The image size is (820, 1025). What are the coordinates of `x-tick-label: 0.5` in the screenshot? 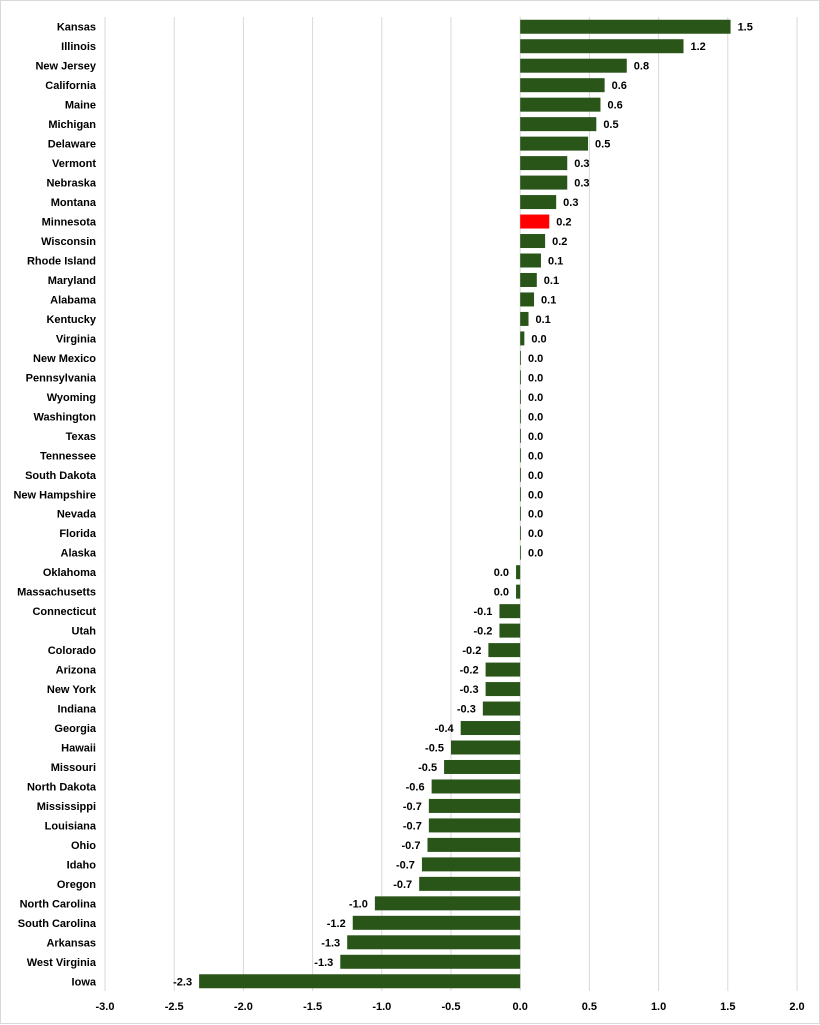 It's located at (589, 1007).